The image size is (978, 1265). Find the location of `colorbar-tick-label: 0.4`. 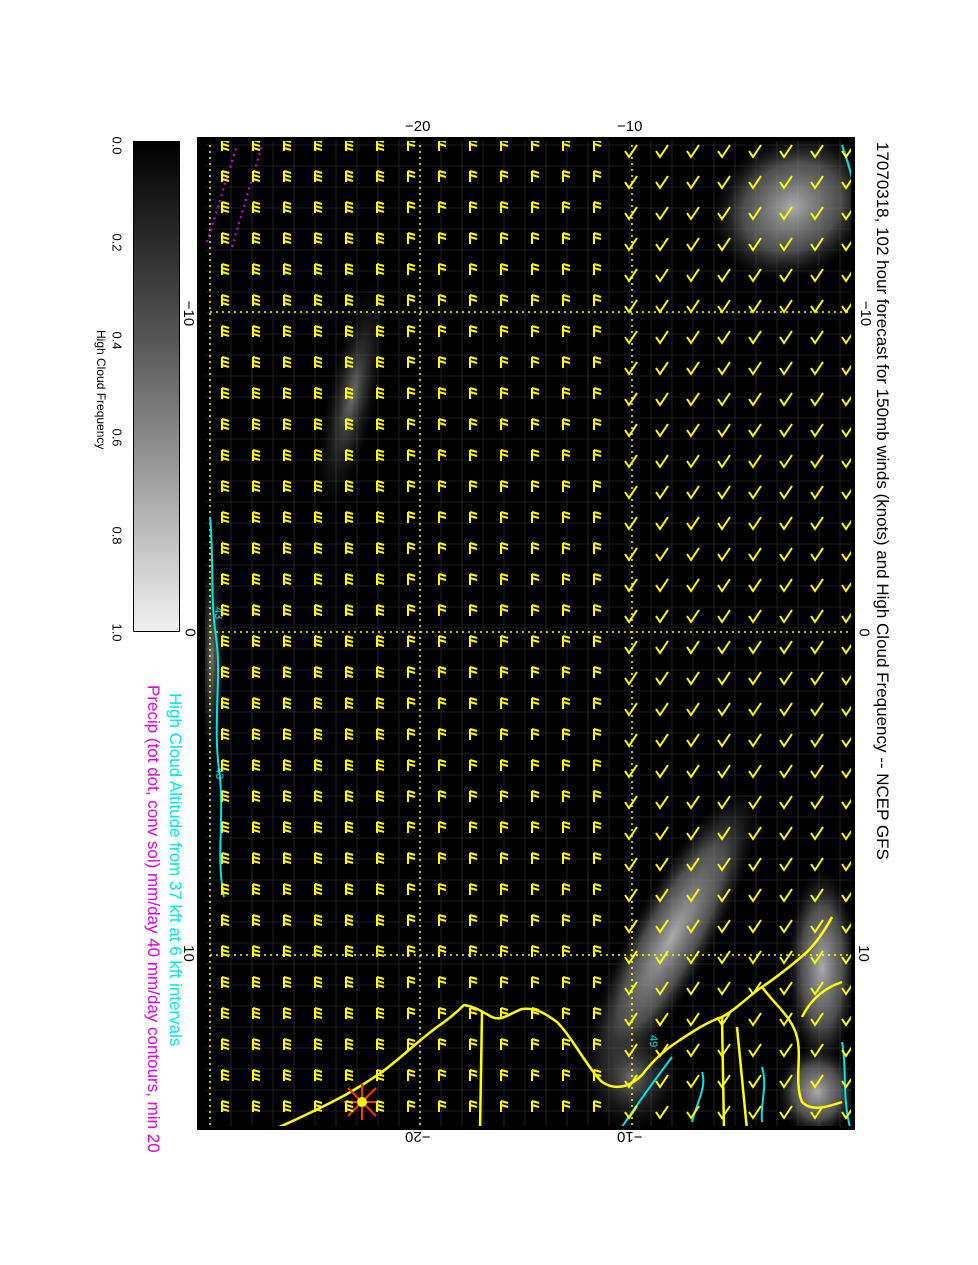

colorbar-tick-label: 0.4 is located at coordinates (117, 340).